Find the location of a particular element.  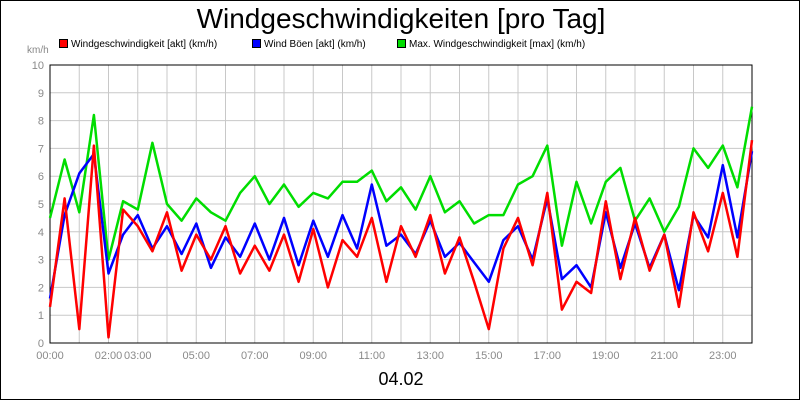

legend-item-wind-speed: Windgeschwindigkeit [akt] (km/h) is located at coordinates (138, 45).